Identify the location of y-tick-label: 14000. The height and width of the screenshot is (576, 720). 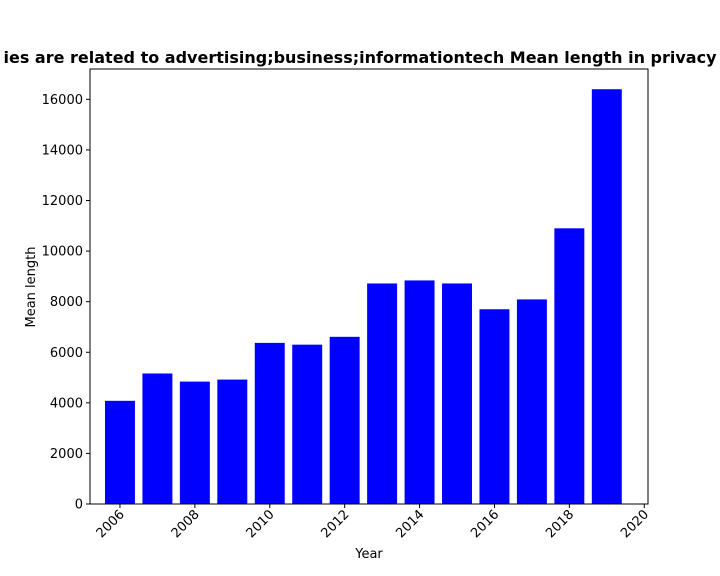
(62, 150).